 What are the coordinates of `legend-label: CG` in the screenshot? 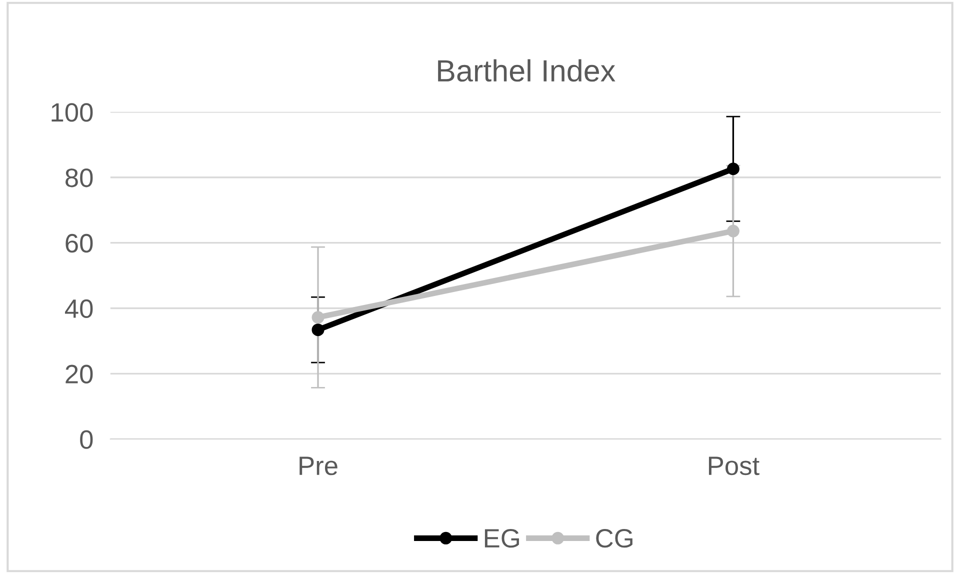 It's located at (614, 538).